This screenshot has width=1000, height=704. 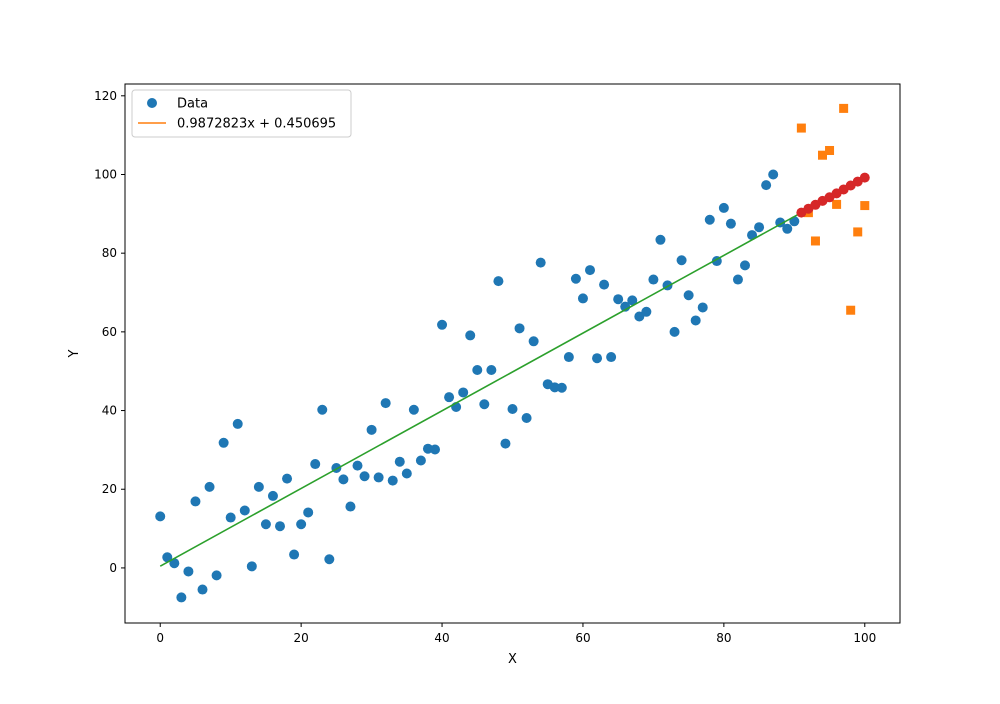 I want to click on x-tick-label: 100, so click(x=864, y=638).